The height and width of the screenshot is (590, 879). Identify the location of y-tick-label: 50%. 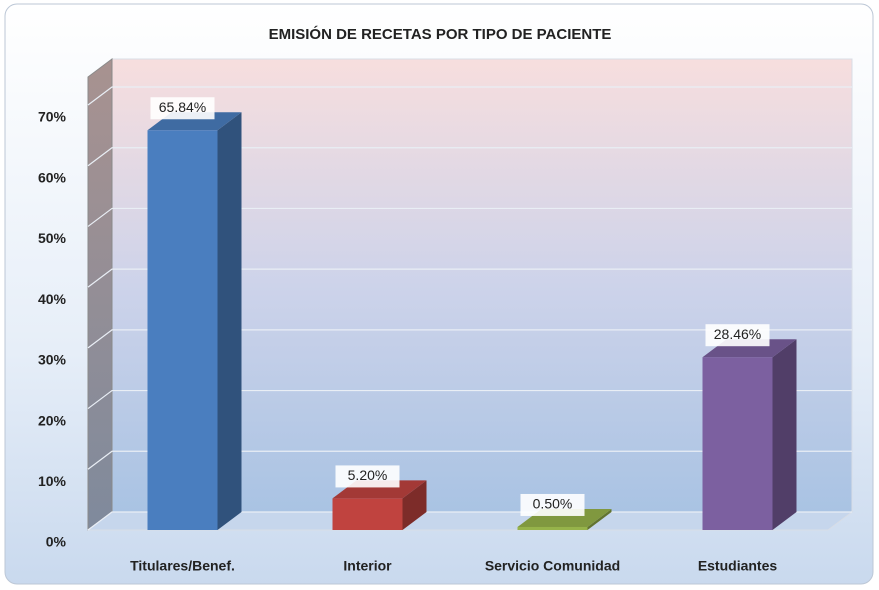
(52, 238).